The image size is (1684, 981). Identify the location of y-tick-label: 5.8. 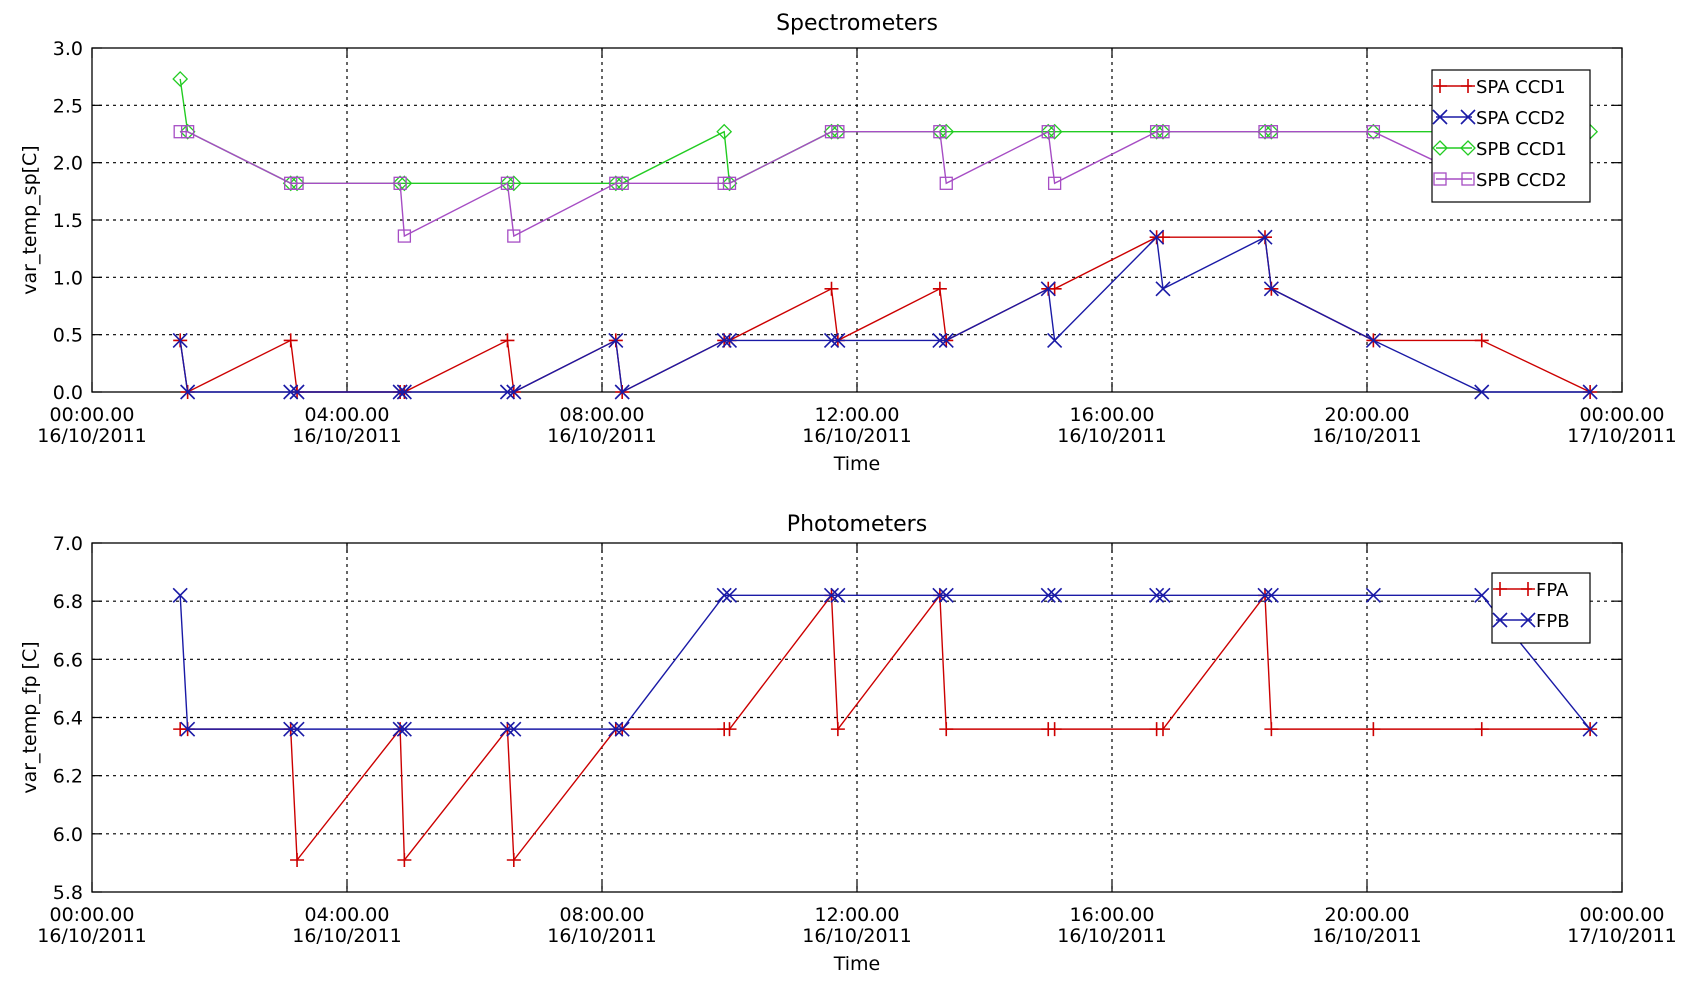
(68, 893).